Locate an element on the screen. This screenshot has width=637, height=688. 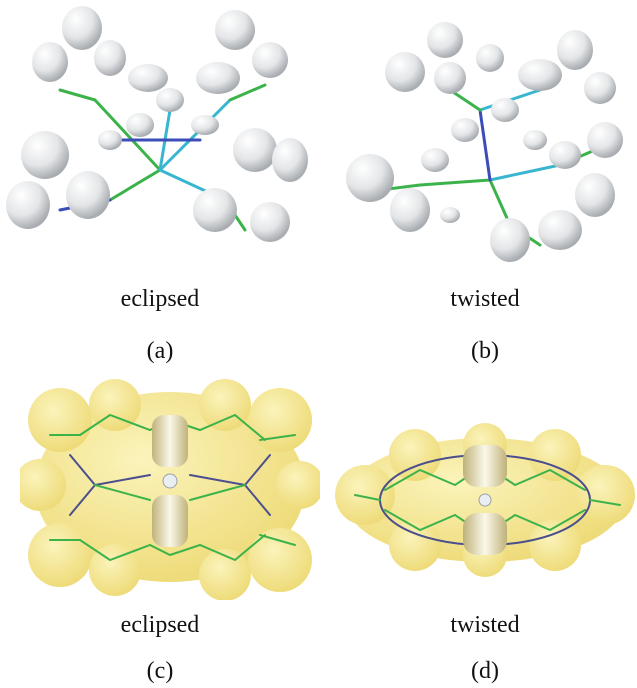
panel-c-caption: eclipsed is located at coordinates (160, 625).